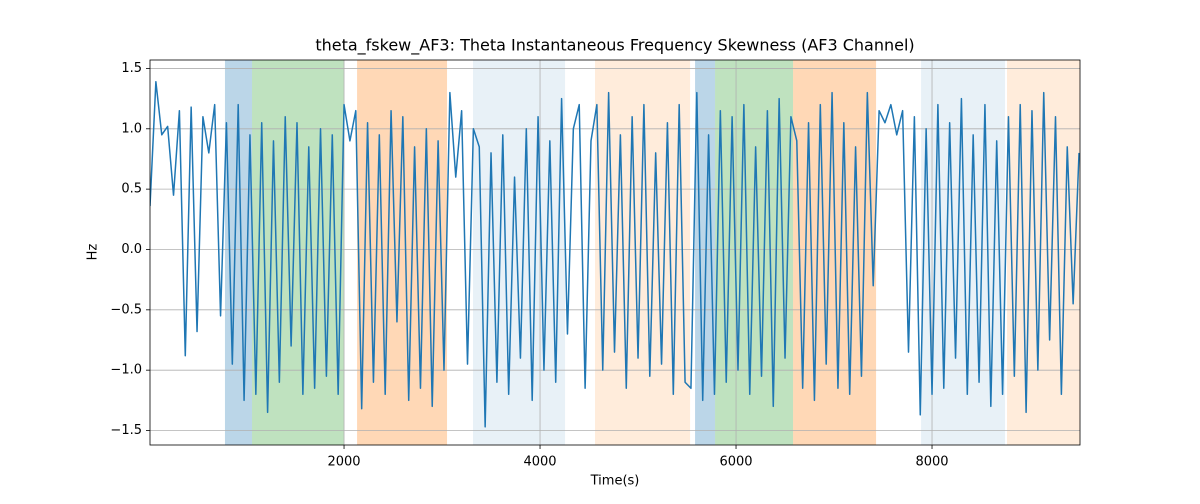 Image resolution: width=1200 pixels, height=504 pixels. What do you see at coordinates (126, 370) in the screenshot?
I see `y-tick-label: −1.0` at bounding box center [126, 370].